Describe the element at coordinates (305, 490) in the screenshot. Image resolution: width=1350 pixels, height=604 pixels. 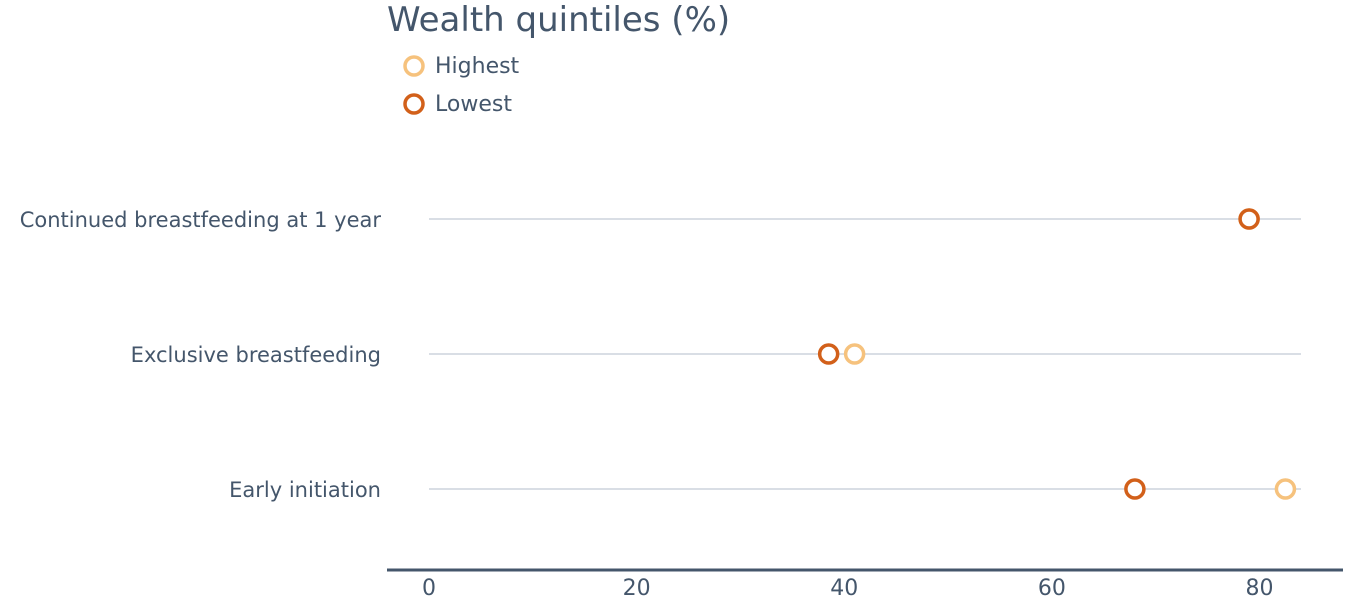
I see `category-label: Early initiation` at that location.